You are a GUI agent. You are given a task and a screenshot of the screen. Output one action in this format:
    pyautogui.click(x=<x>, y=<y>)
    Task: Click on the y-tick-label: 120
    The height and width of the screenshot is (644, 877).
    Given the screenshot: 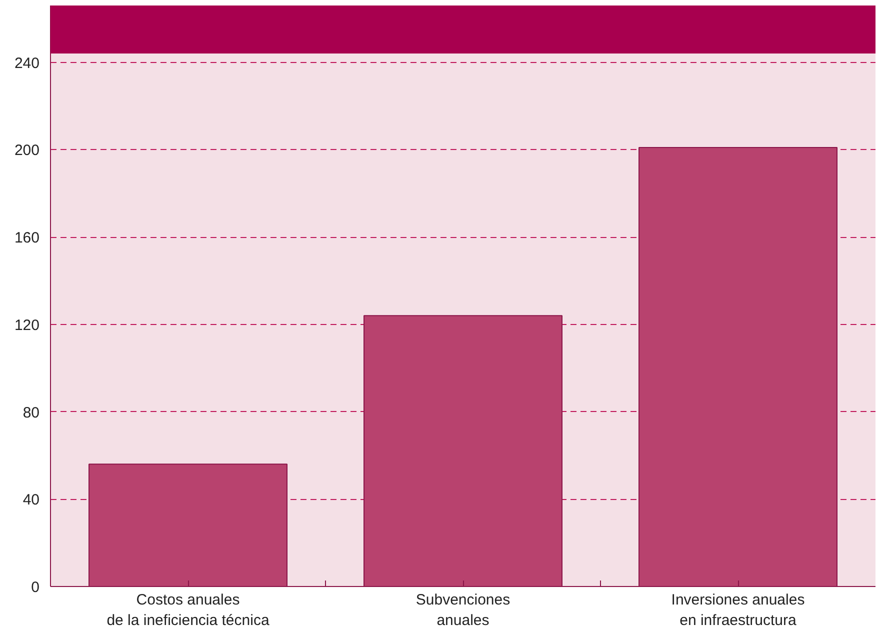 What is the action you would take?
    pyautogui.click(x=27, y=325)
    